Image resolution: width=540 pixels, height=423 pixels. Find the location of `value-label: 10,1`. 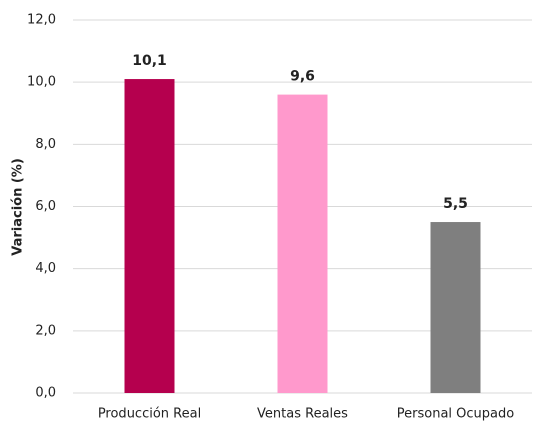

value-label: 10,1 is located at coordinates (149, 61).